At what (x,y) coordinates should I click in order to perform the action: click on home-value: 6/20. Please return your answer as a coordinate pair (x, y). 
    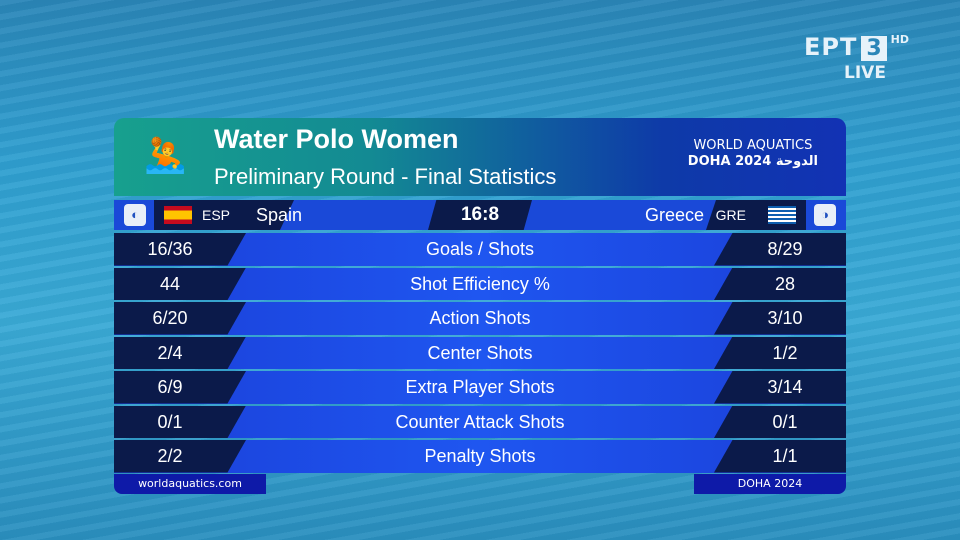
    Looking at the image, I should click on (180, 318).